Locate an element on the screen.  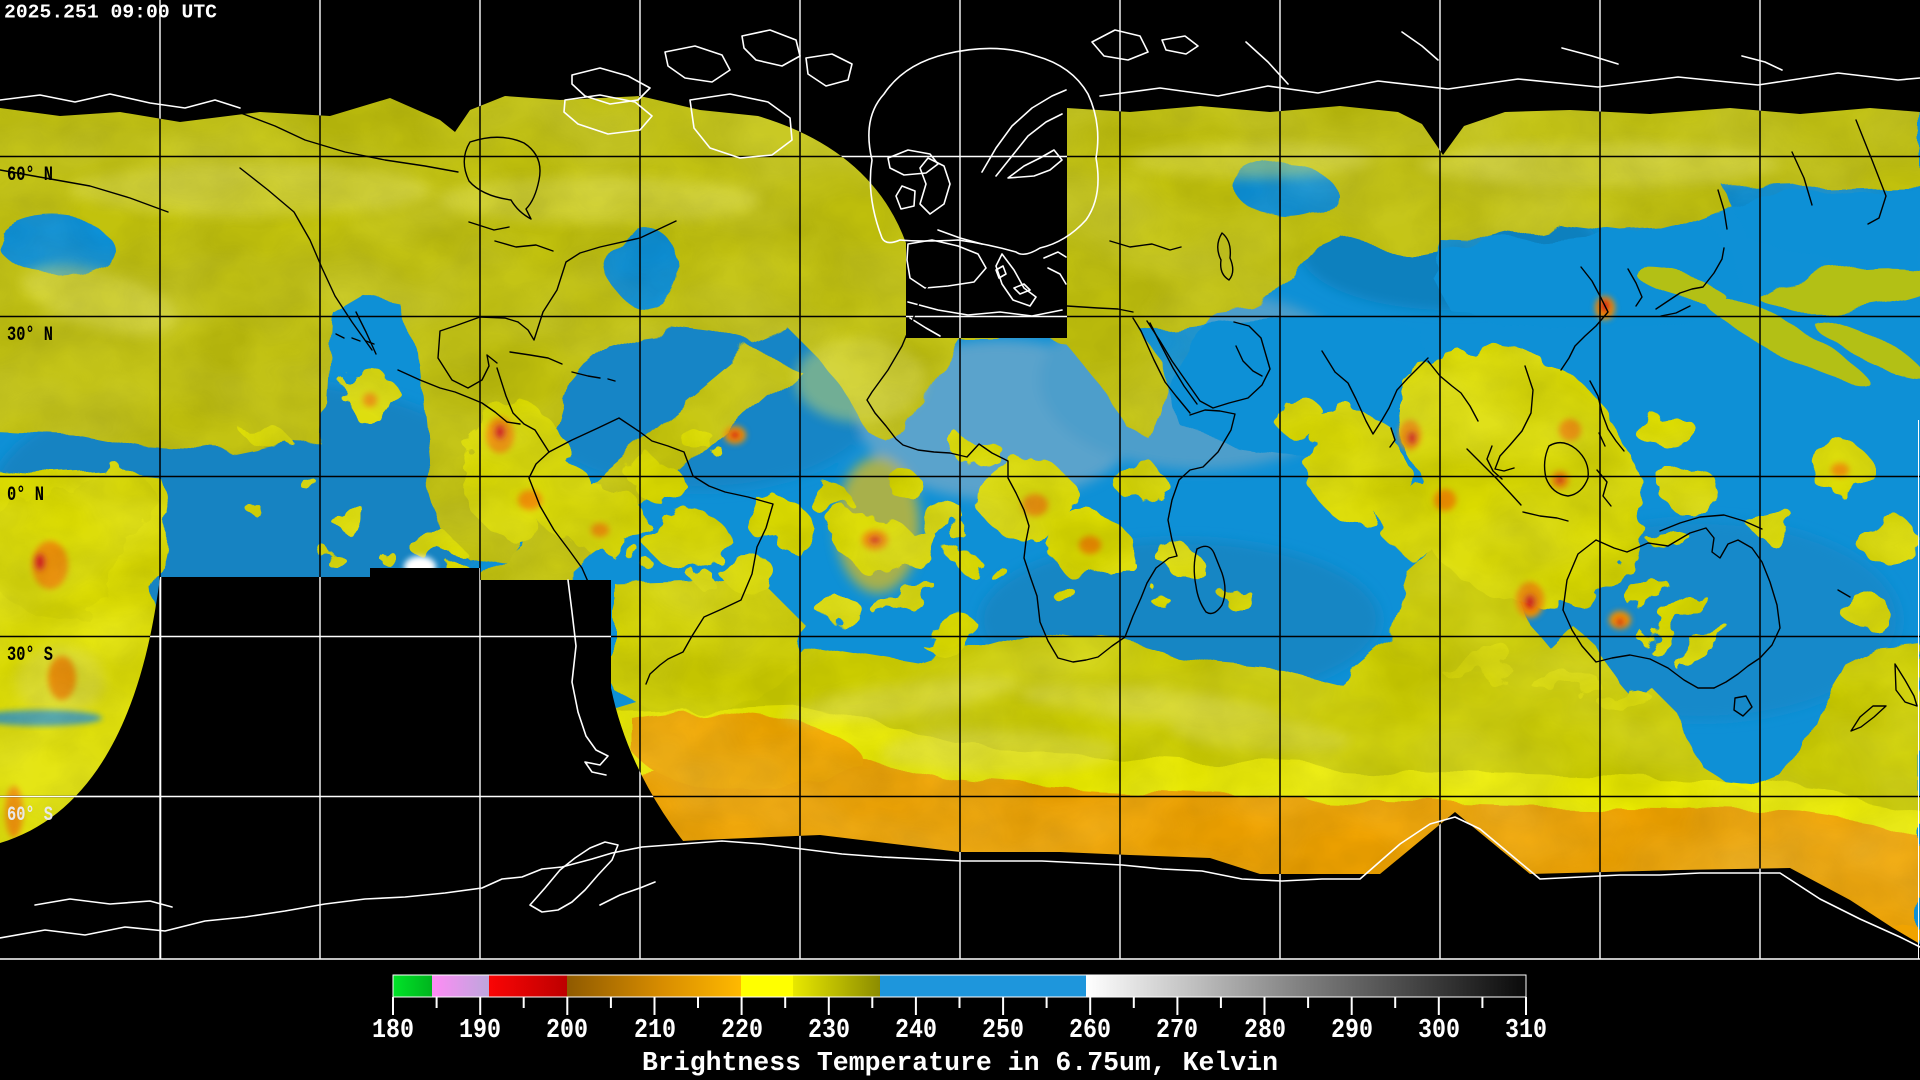
svg-text: 300 is located at coordinates (1439, 1030).